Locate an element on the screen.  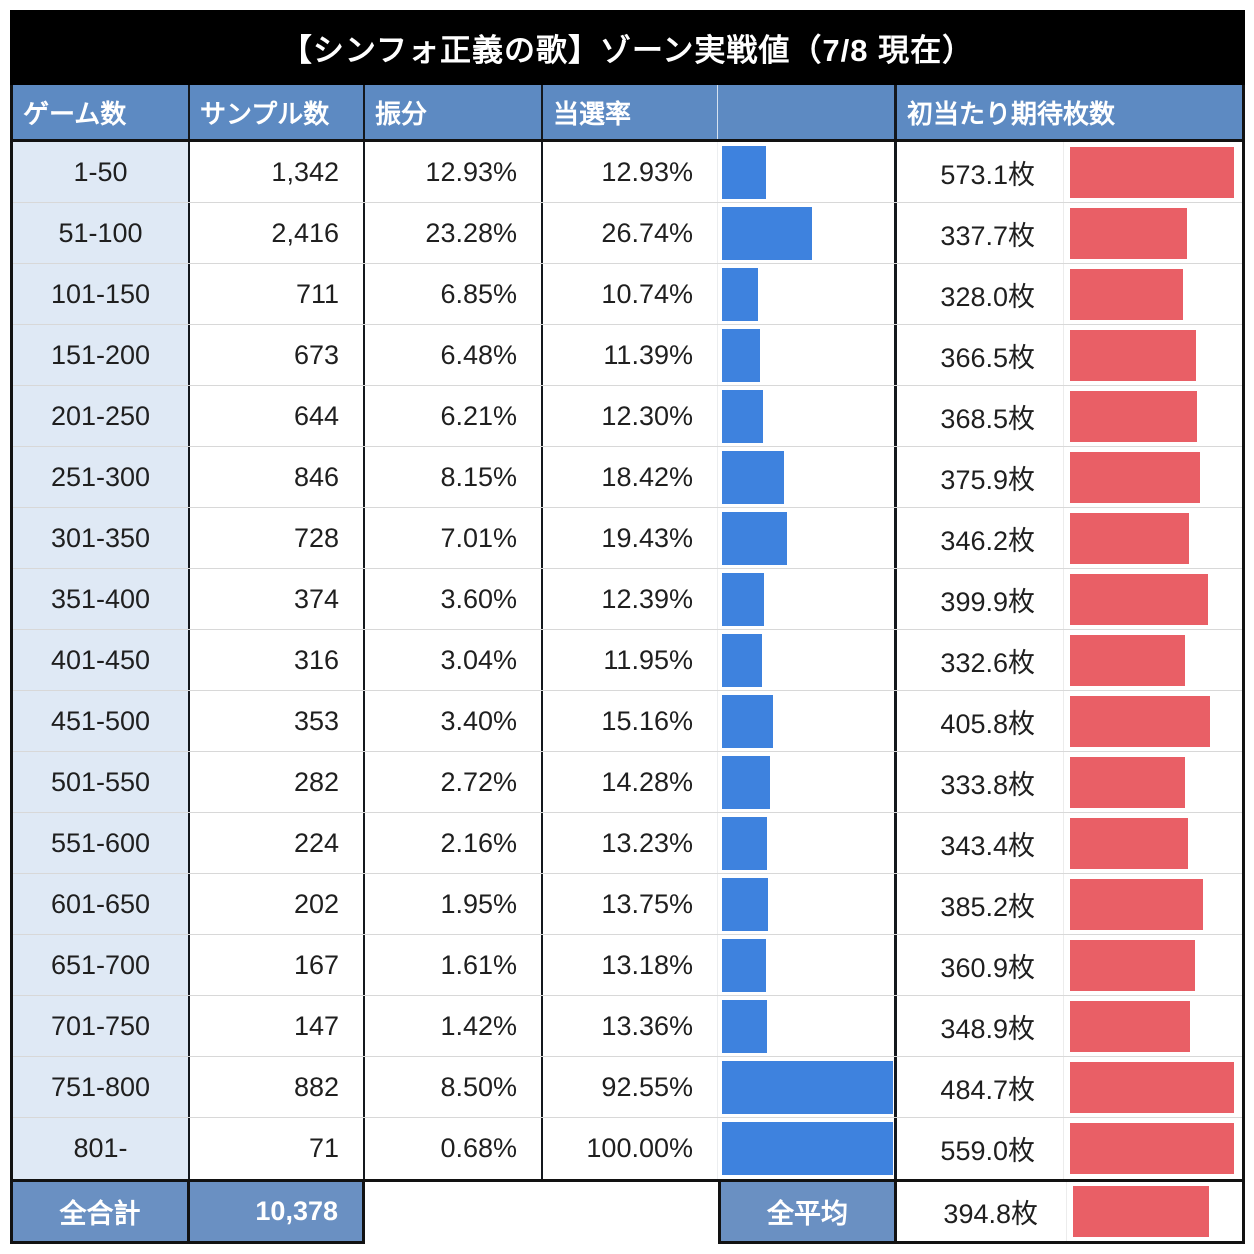
footer-total-label-cell: 全合計 is located at coordinates (100, 1213).